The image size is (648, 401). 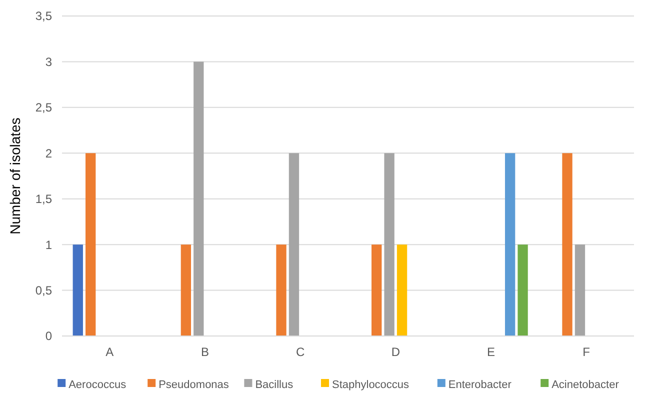 What do you see at coordinates (48, 336) in the screenshot?
I see `y-tick-label: 0` at bounding box center [48, 336].